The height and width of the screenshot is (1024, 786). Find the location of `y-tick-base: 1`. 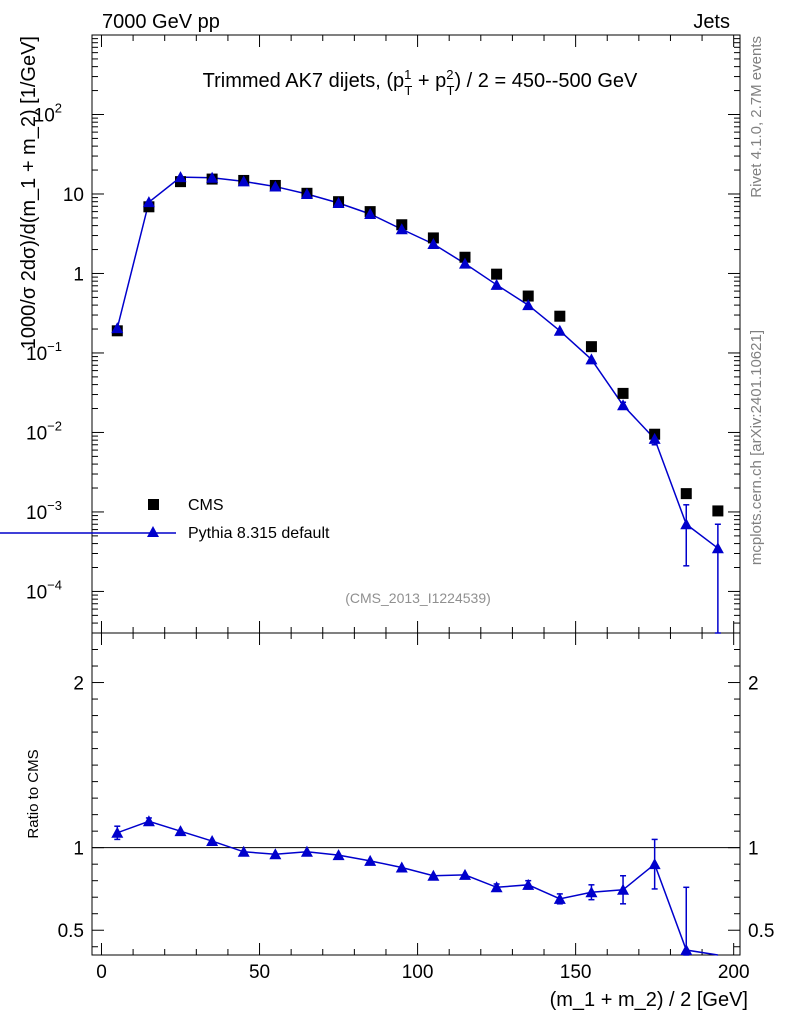

y-tick-base: 1 is located at coordinates (78, 274).